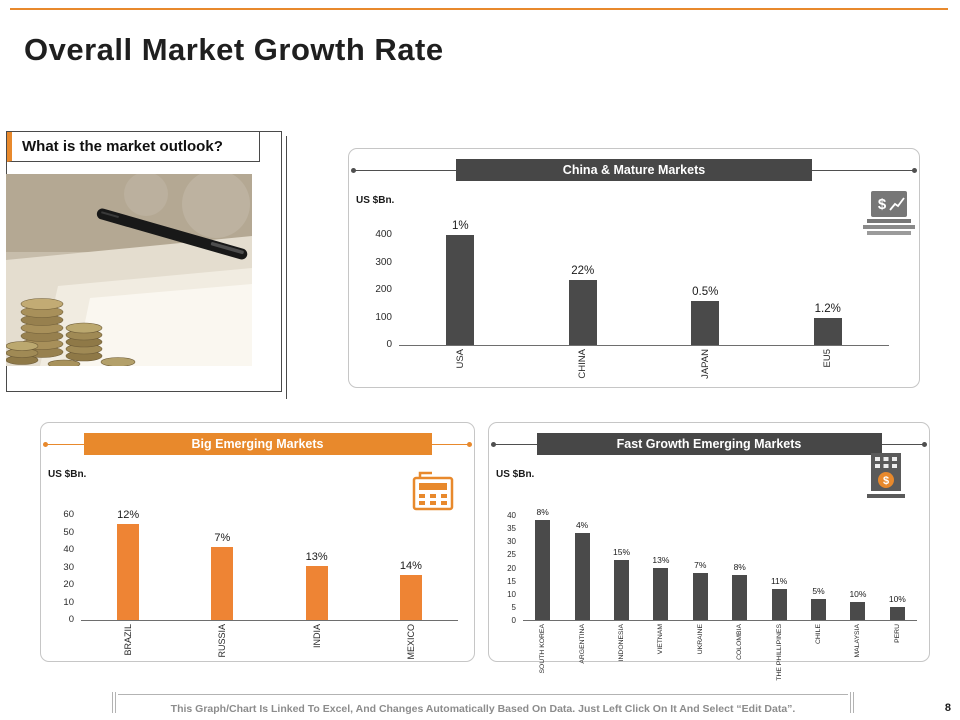  I want to click on bar-malaysia, so click(858, 610).